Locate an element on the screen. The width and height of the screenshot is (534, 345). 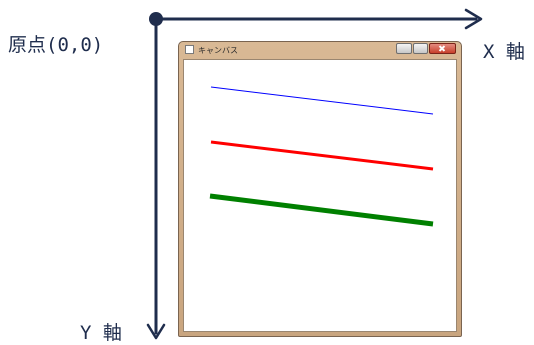
y-axis-arrowhead is located at coordinates (156, 331).